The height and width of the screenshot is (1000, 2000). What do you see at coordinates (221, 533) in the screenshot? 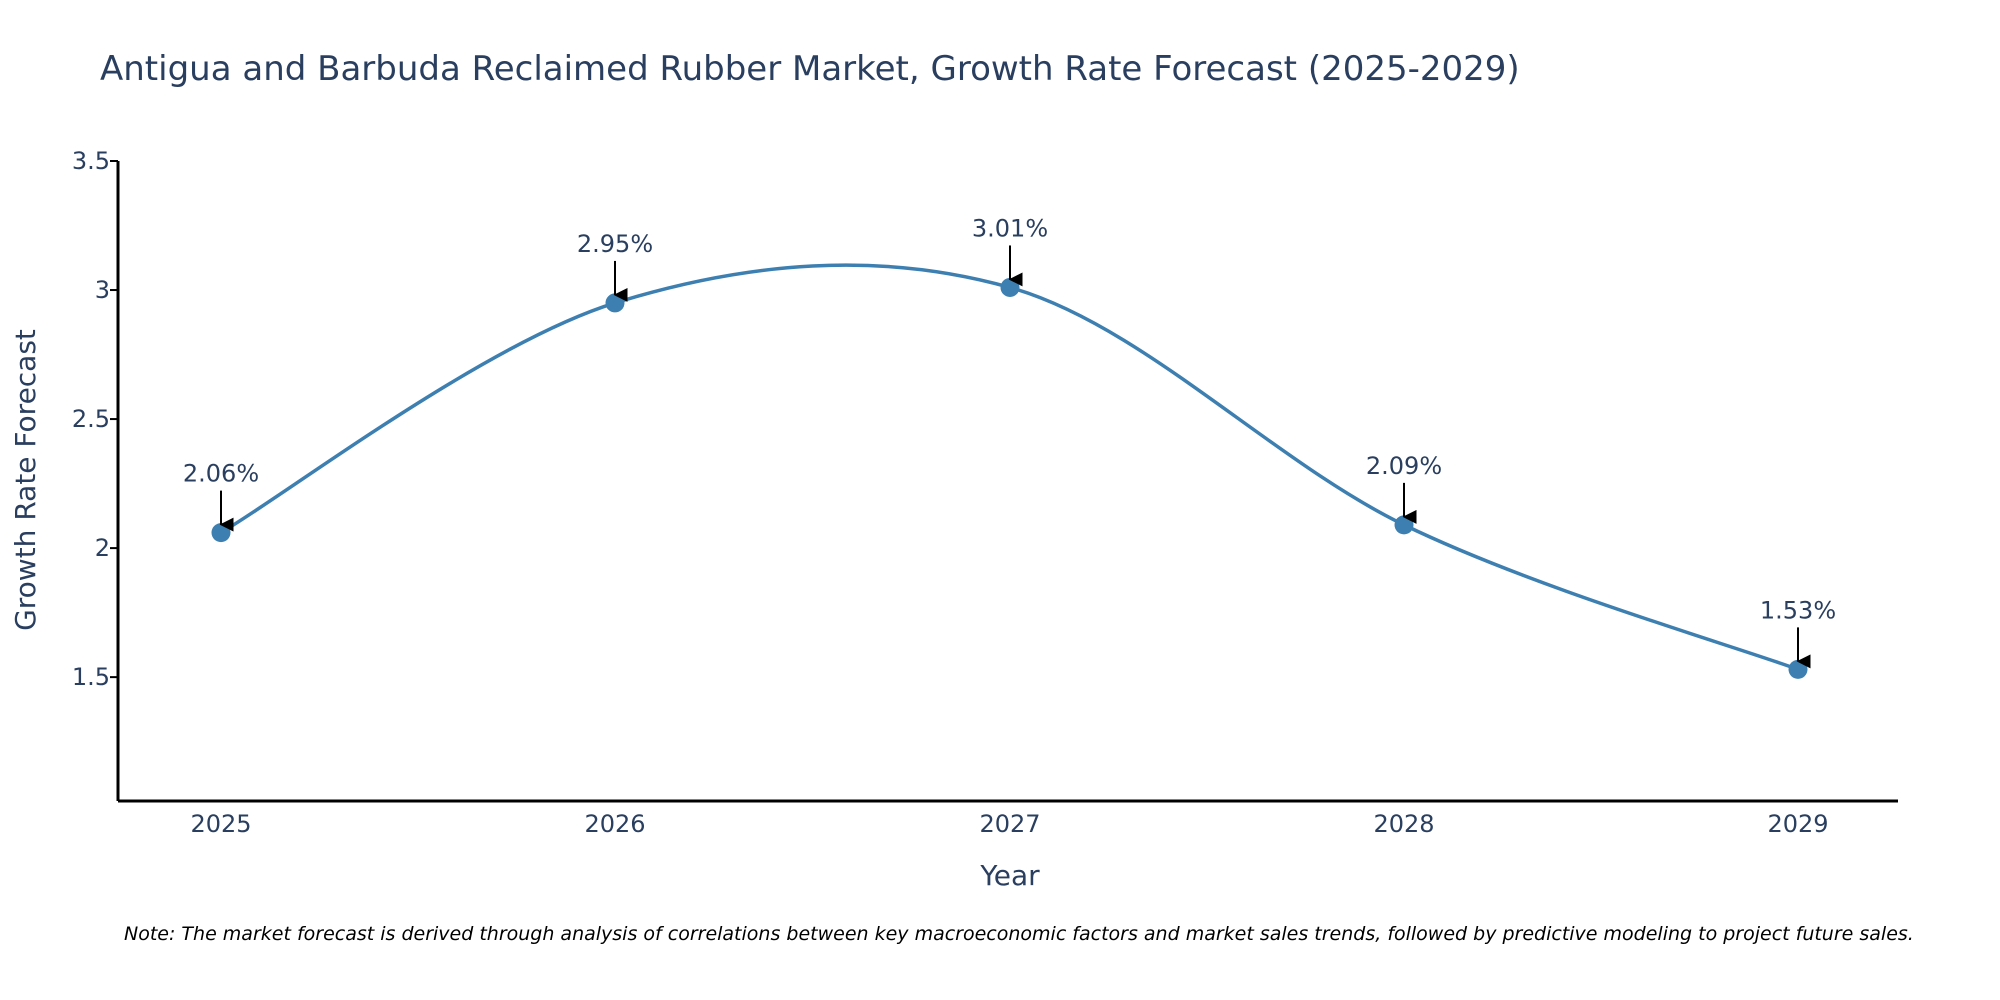
I see `data-point-2025` at bounding box center [221, 533].